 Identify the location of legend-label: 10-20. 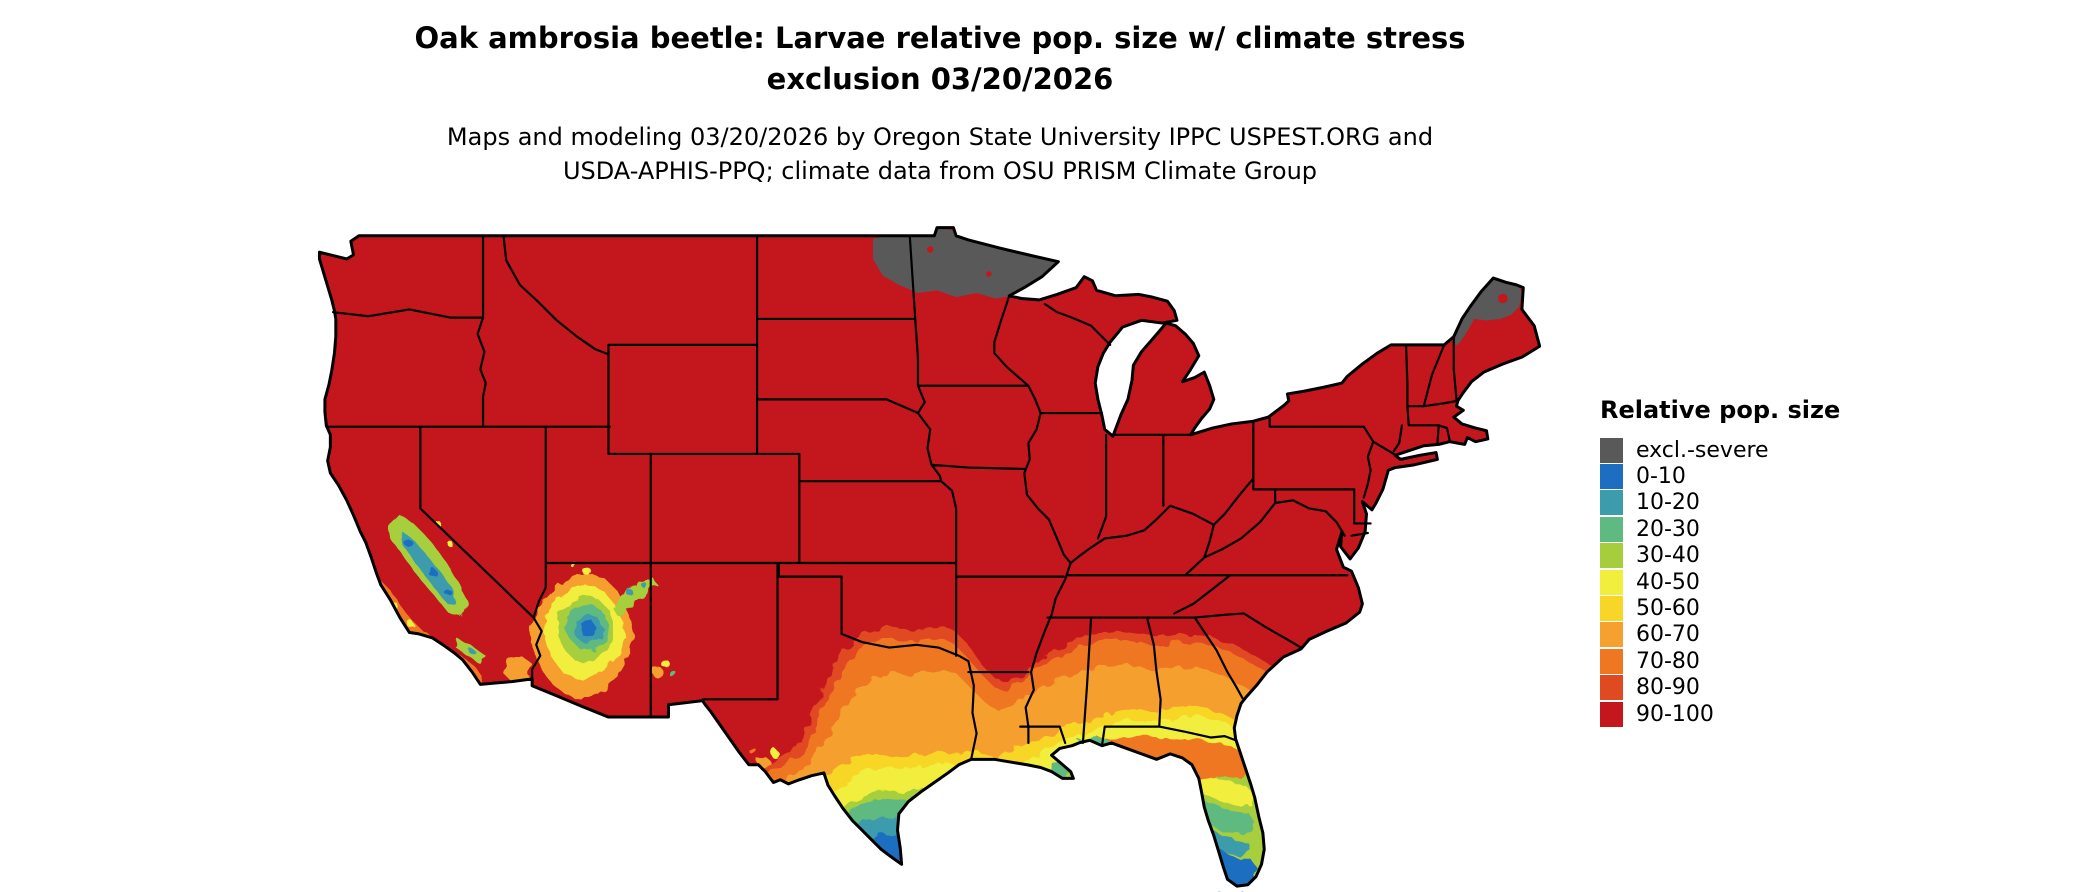
(1668, 503).